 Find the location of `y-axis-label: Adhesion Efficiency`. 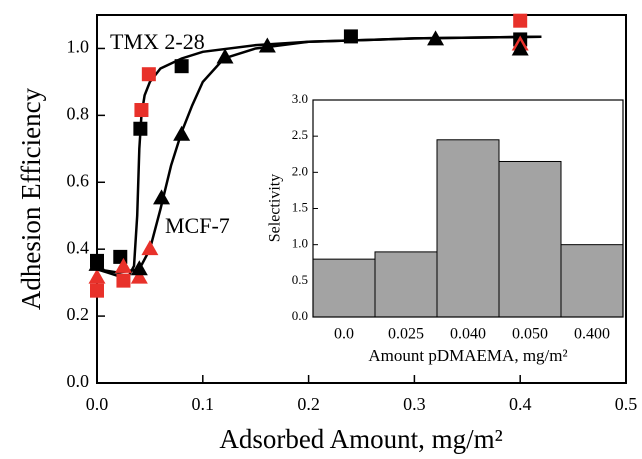

y-axis-label: Adhesion Efficiency is located at coordinates (31, 198).